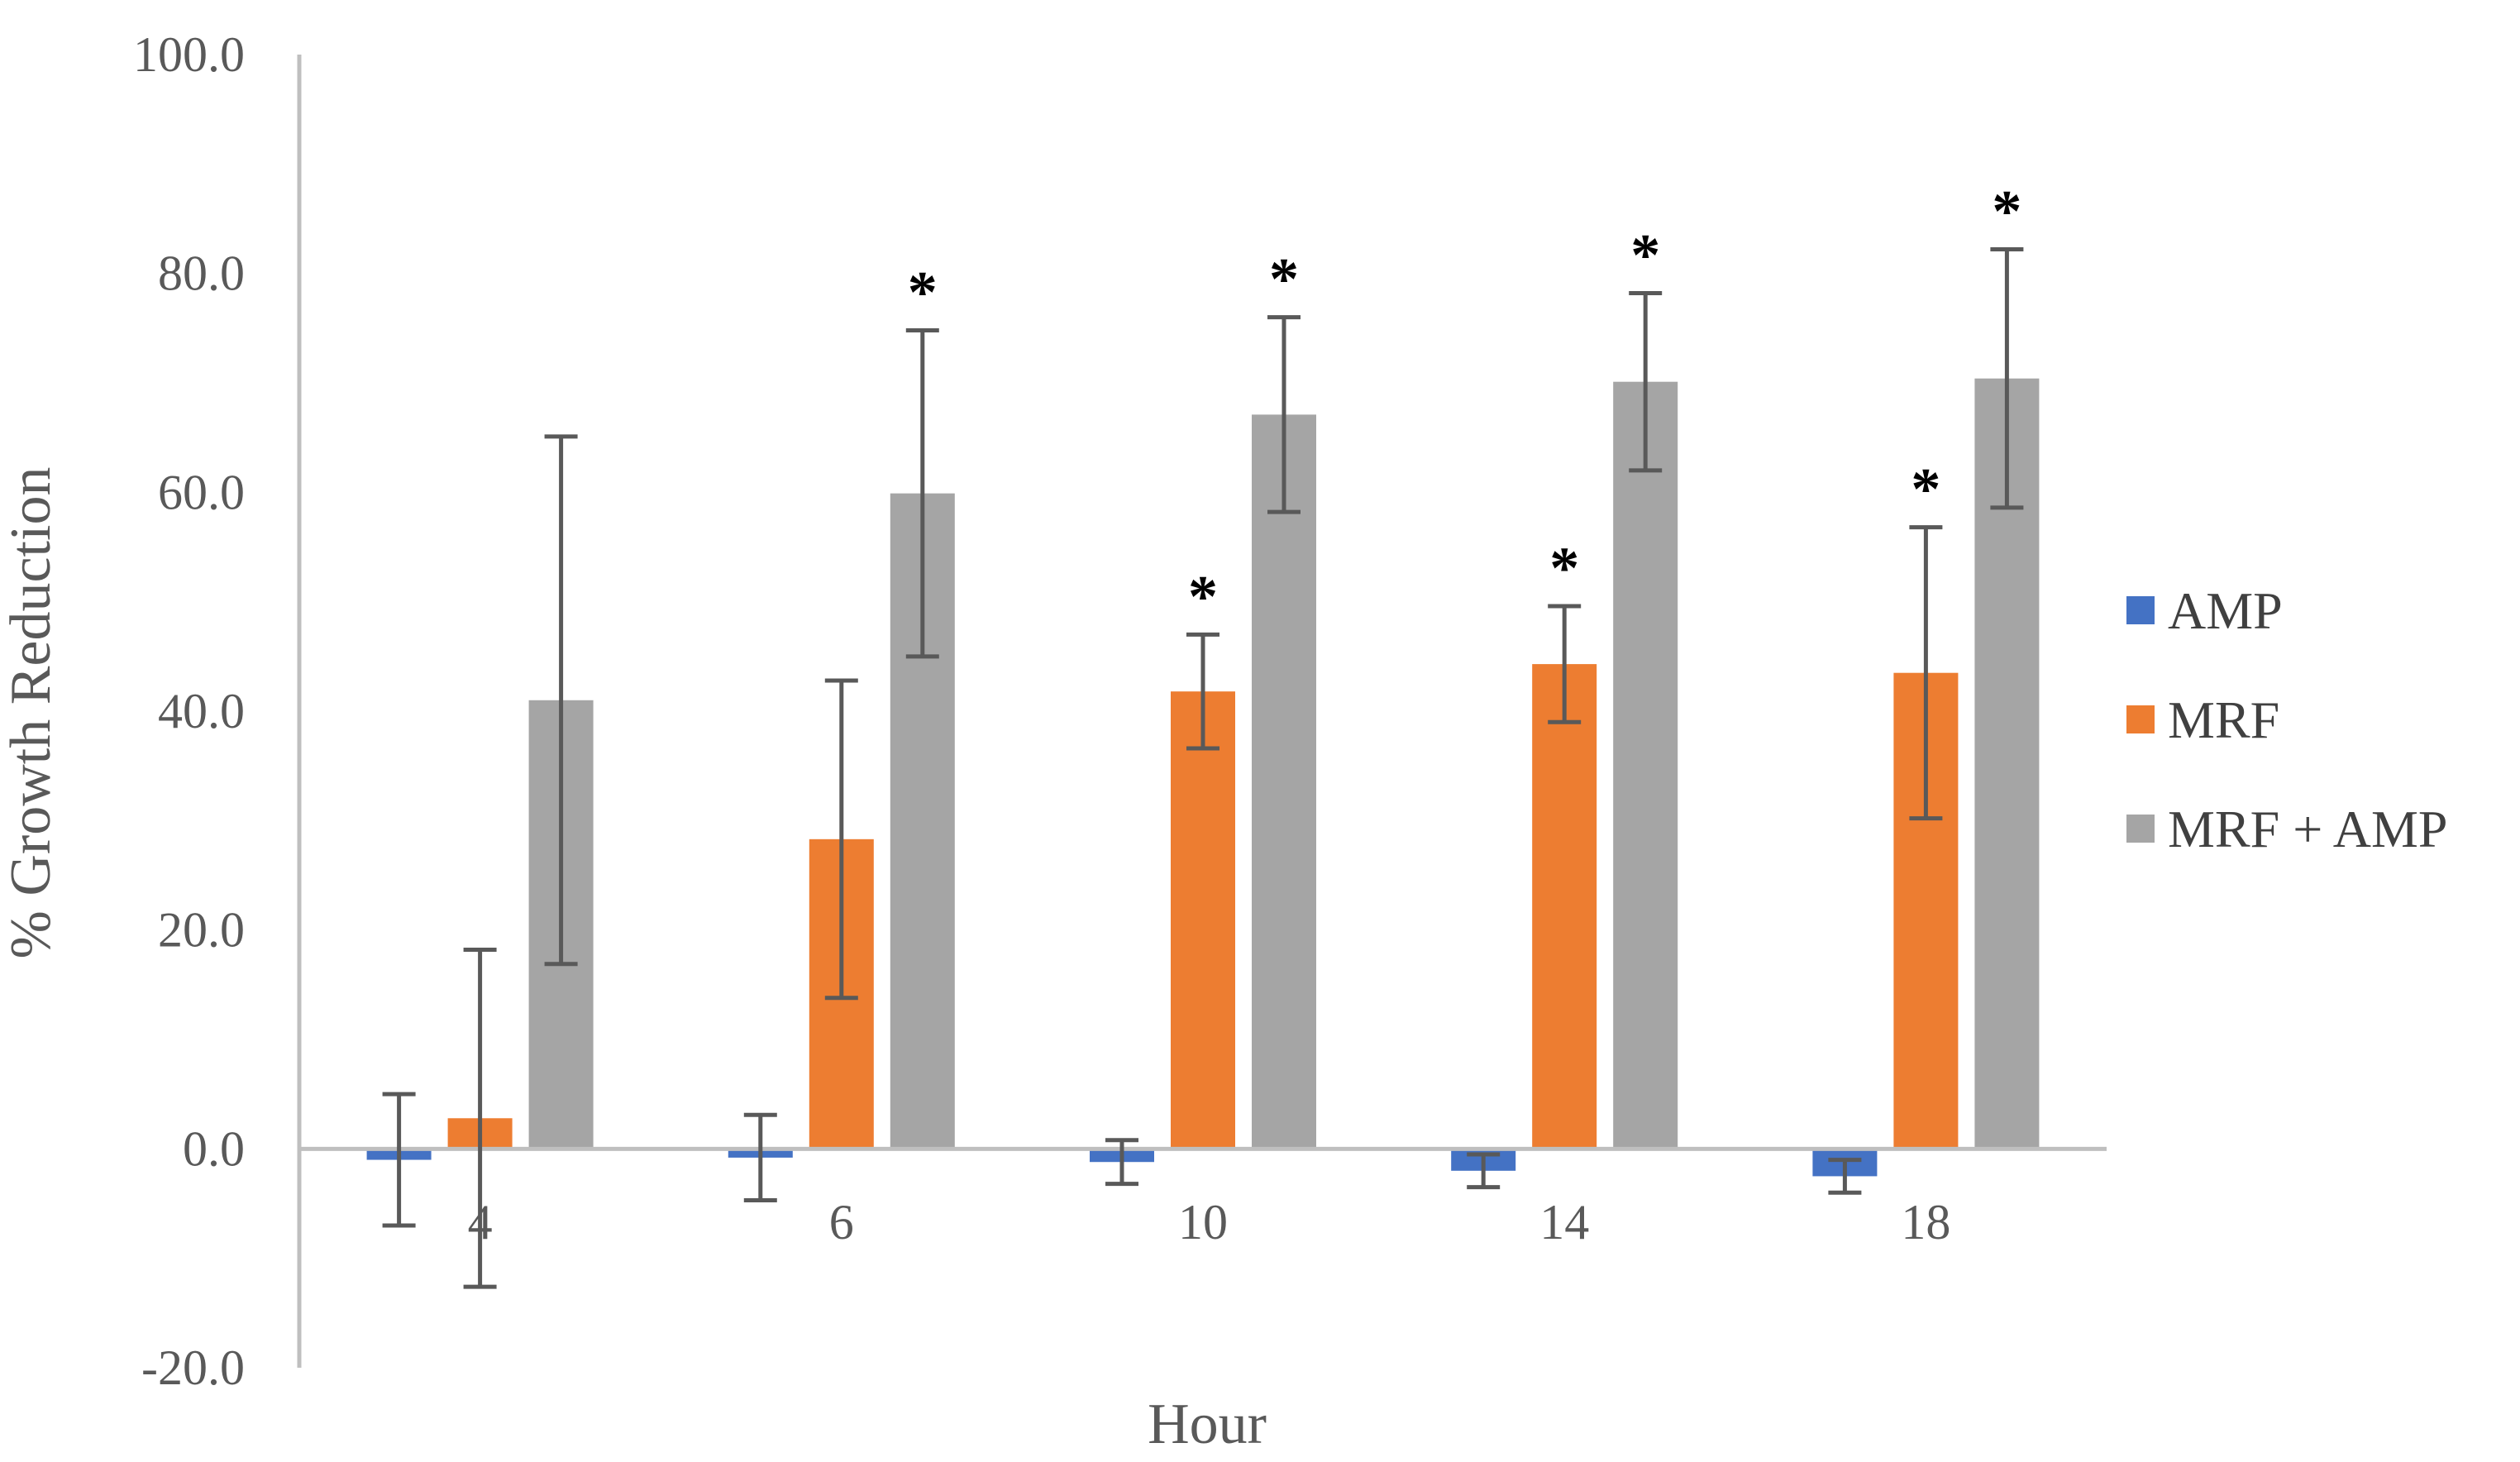 The width and height of the screenshot is (2520, 1462). I want to click on legend-label: MRF, so click(2223, 719).